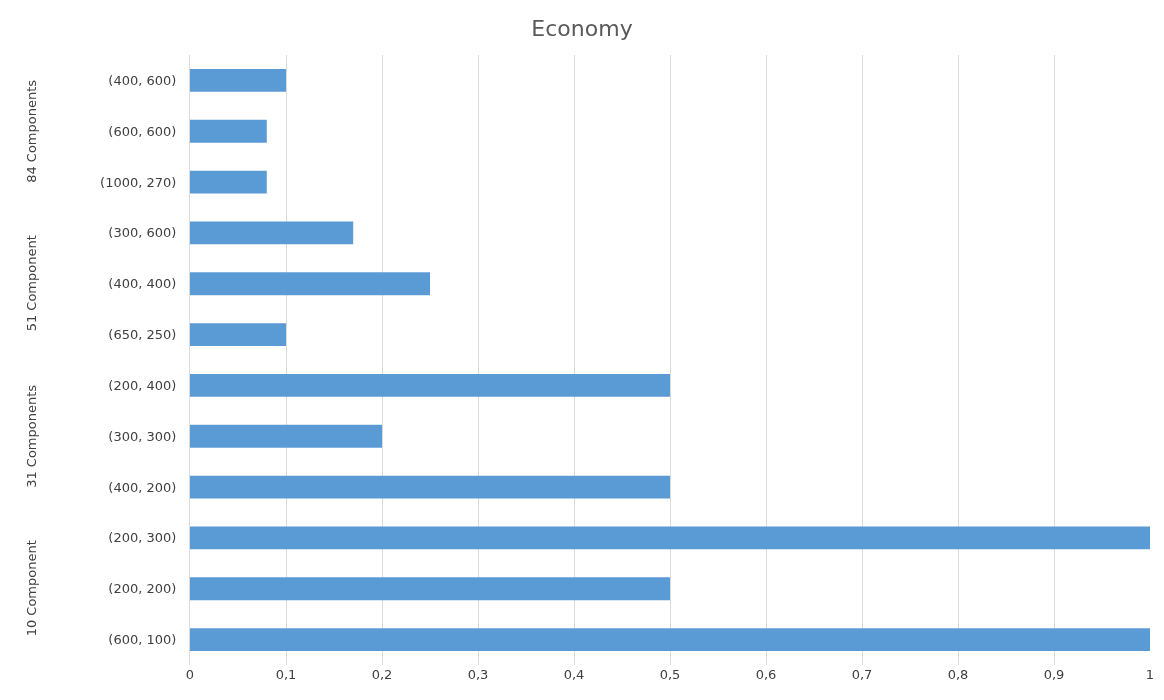  What do you see at coordinates (574, 674) in the screenshot?
I see `x-tick-label: 0,4` at bounding box center [574, 674].